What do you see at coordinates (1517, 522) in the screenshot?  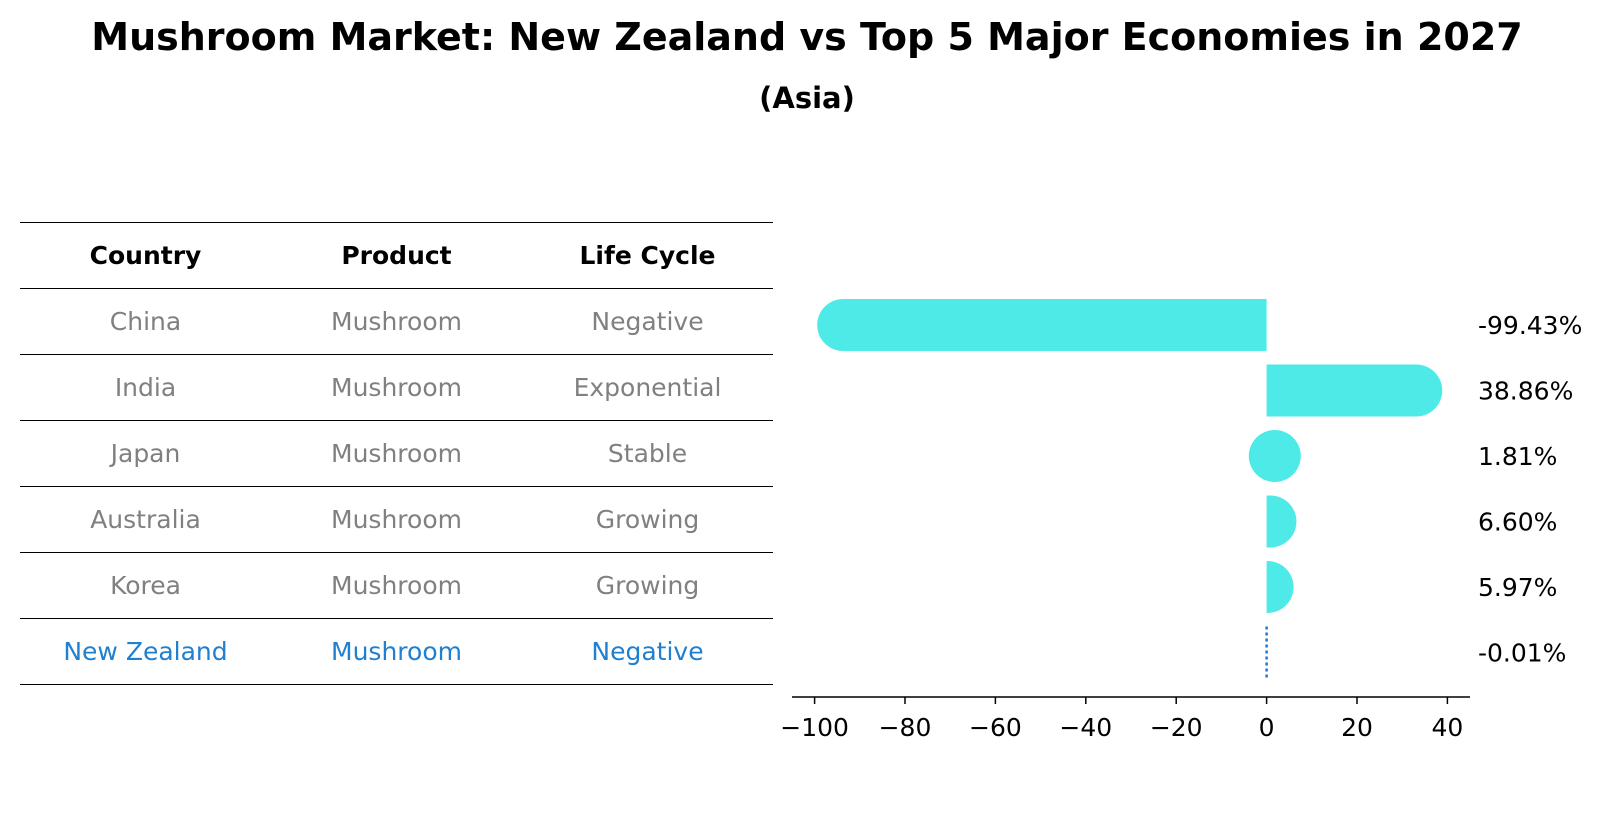 I see `value-label-australia: 6.60%` at bounding box center [1517, 522].